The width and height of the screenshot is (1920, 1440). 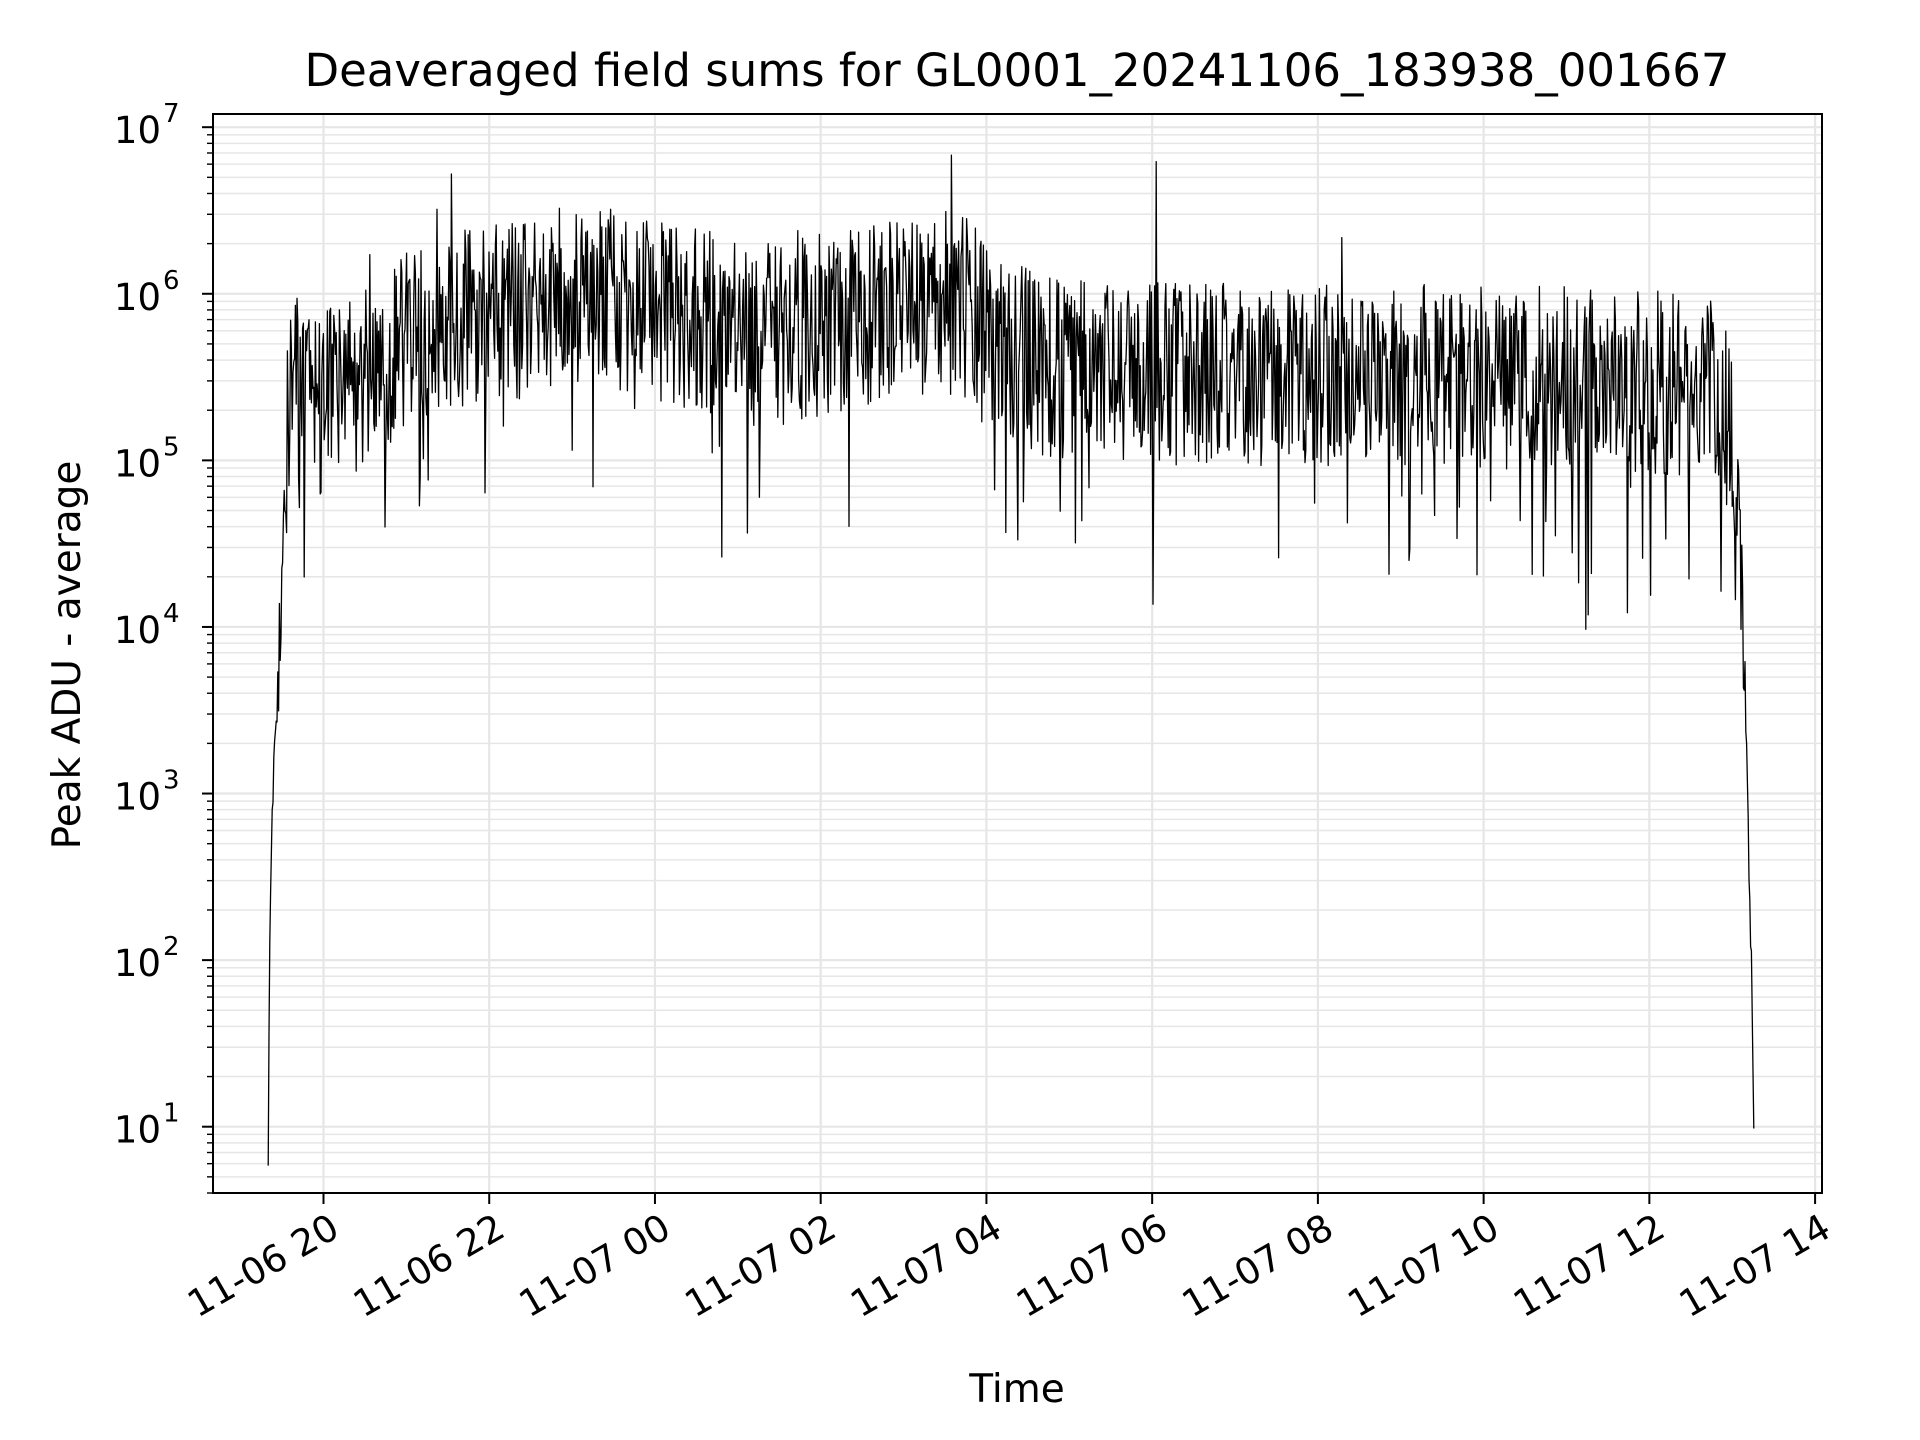 What do you see at coordinates (1755, 1266) in the screenshot?
I see `x-tick-label: 11-07 14` at bounding box center [1755, 1266].